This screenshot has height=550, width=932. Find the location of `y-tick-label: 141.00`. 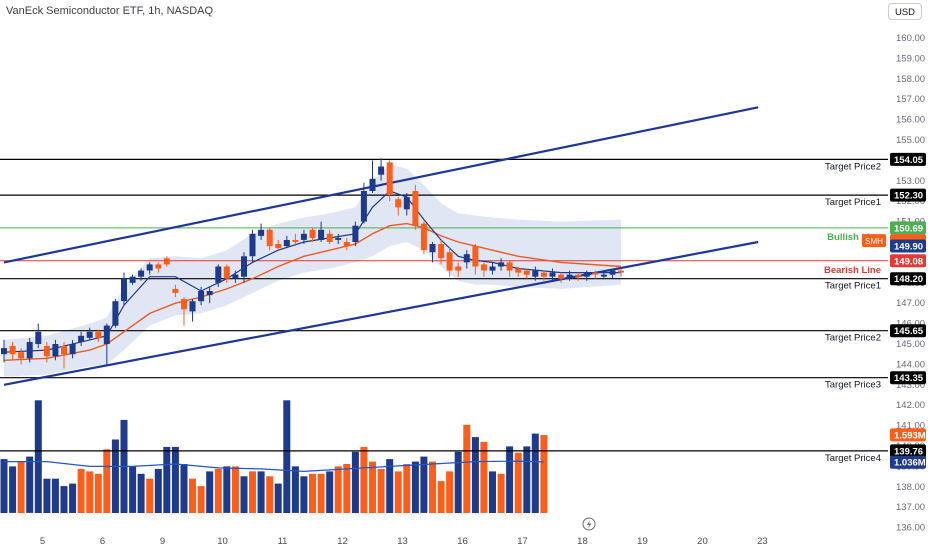

y-tick-label: 141.00 is located at coordinates (910, 426).